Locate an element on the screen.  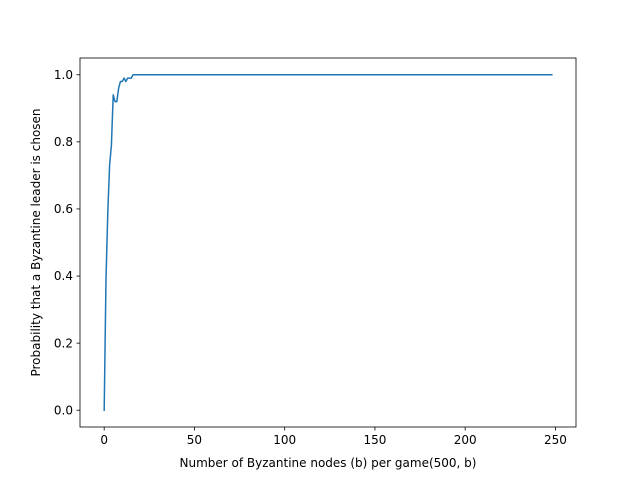
x-tick-label: 250 is located at coordinates (555, 440).